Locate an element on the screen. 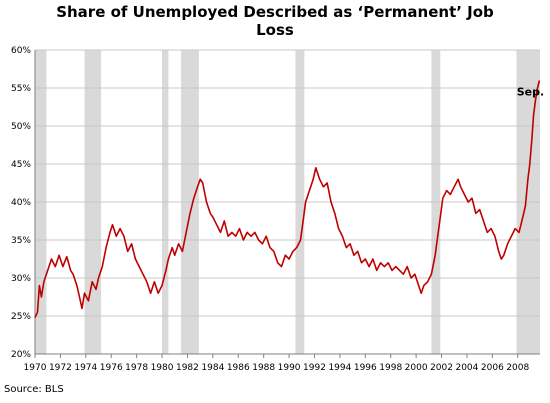 This screenshot has width=550, height=403. annotation-sep: Sep. is located at coordinates (530, 92).